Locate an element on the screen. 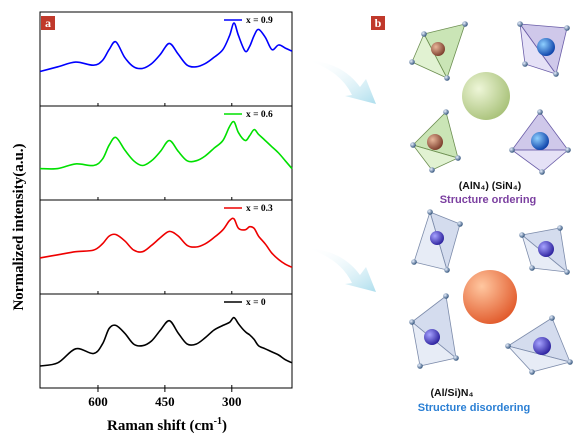  panel-b-label: b is located at coordinates (378, 23).